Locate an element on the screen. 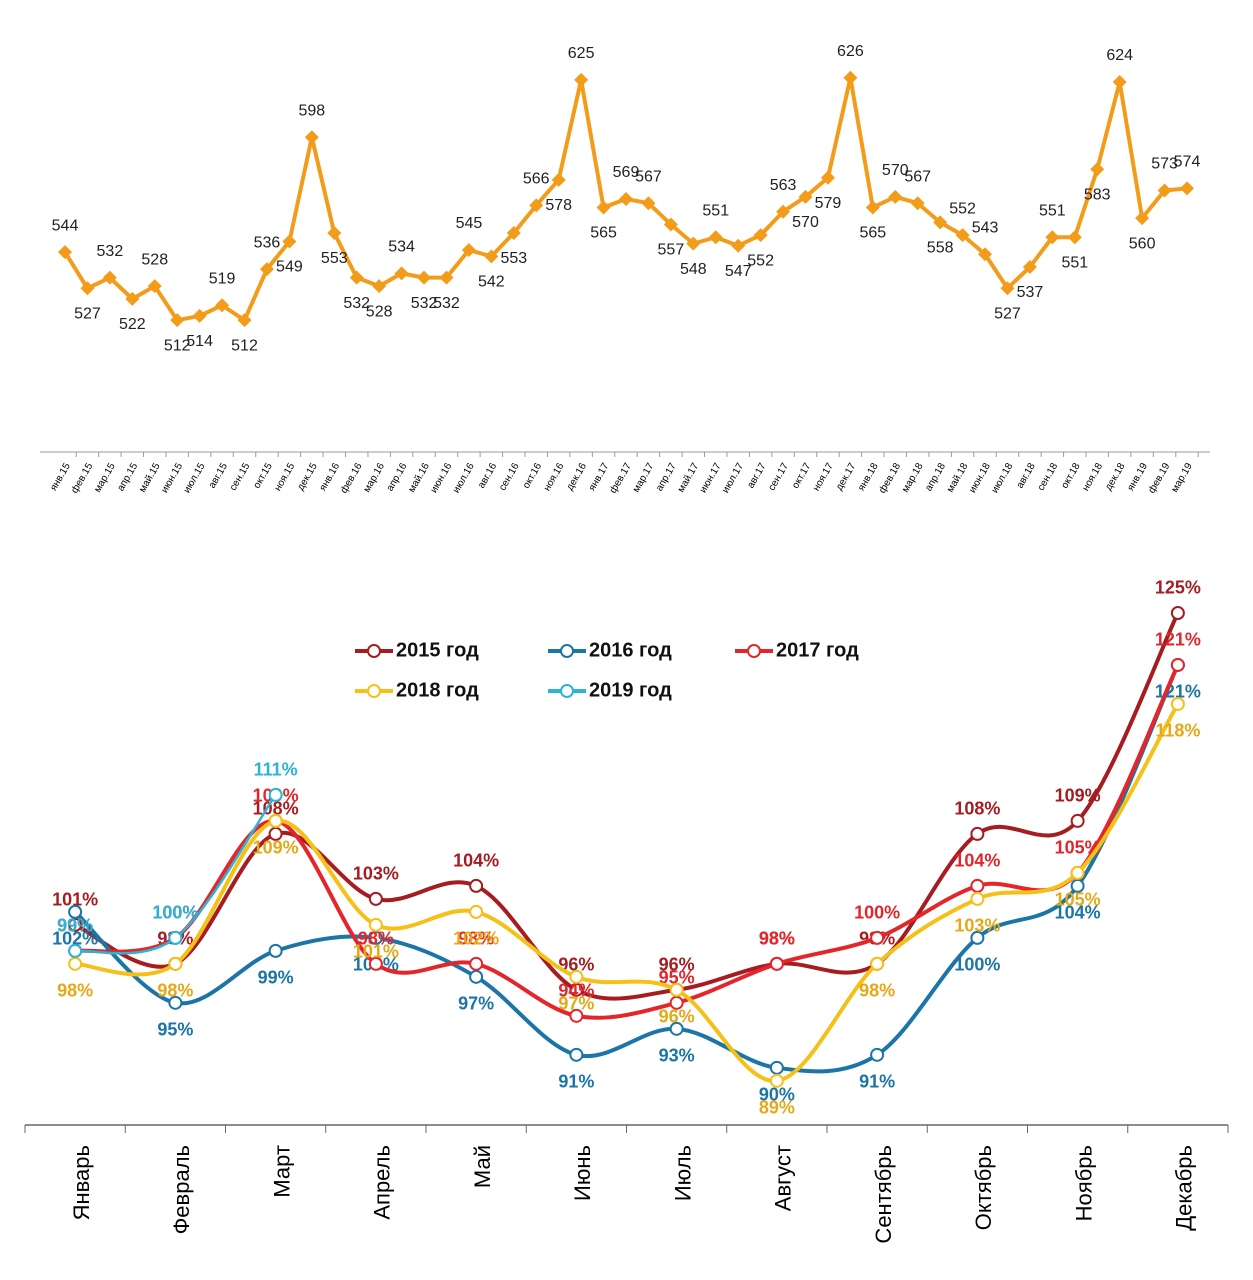 The image size is (1253, 1280). data-label: 93% is located at coordinates (677, 1056).